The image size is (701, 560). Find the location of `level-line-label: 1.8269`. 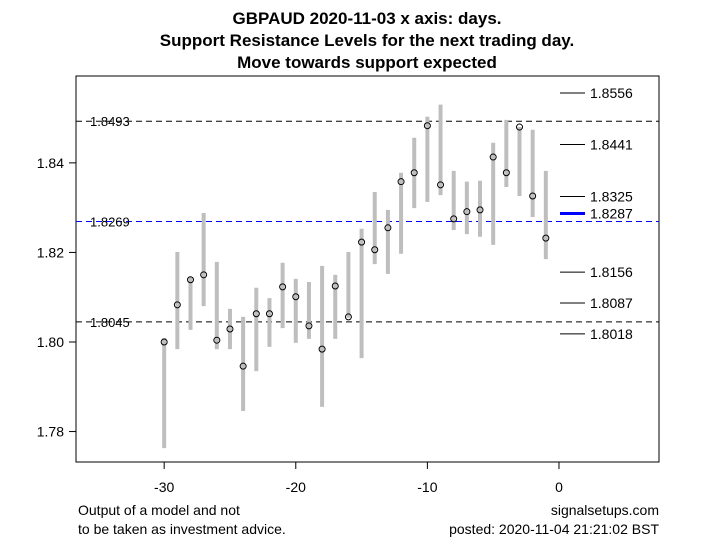

level-line-label: 1.8269 is located at coordinates (110, 222).